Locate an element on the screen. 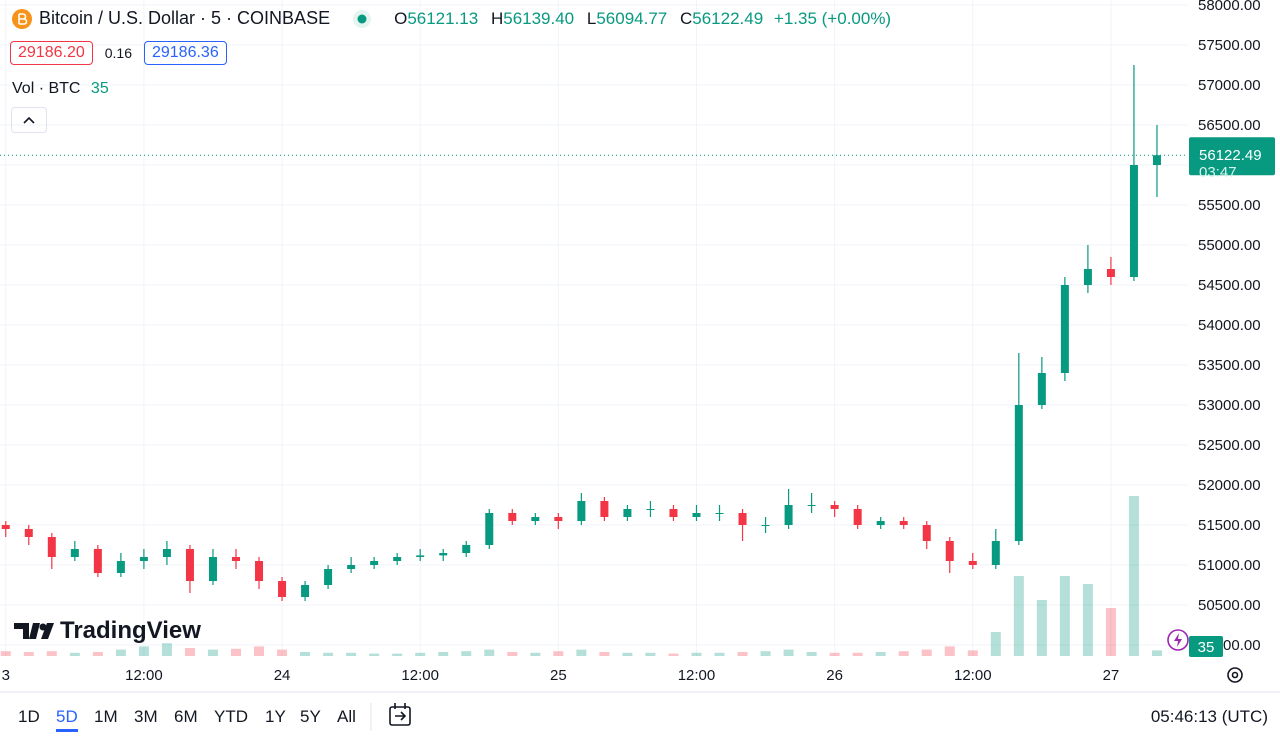  y-tick-label: 55500.00 is located at coordinates (1229, 205).